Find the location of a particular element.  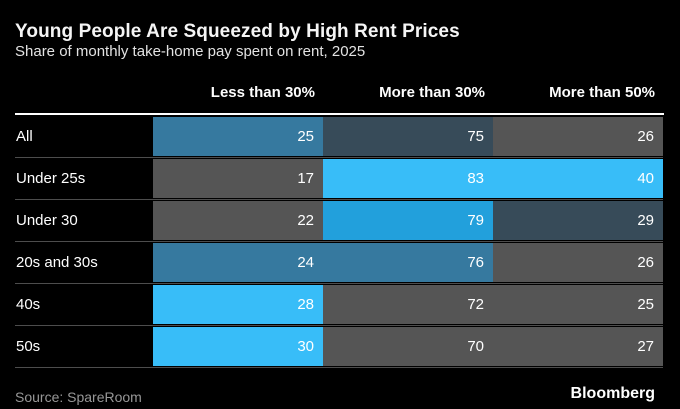

column-header-less-than-30: Less than 30% is located at coordinates (262, 92).